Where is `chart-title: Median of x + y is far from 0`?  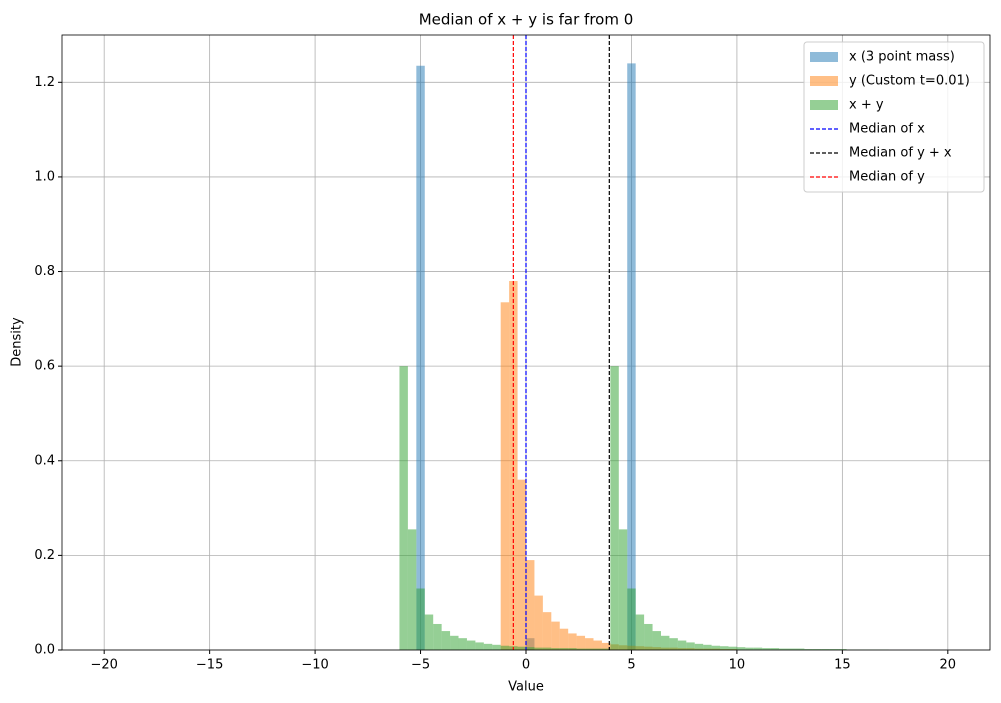
chart-title: Median of x + y is far from 0 is located at coordinates (526, 20).